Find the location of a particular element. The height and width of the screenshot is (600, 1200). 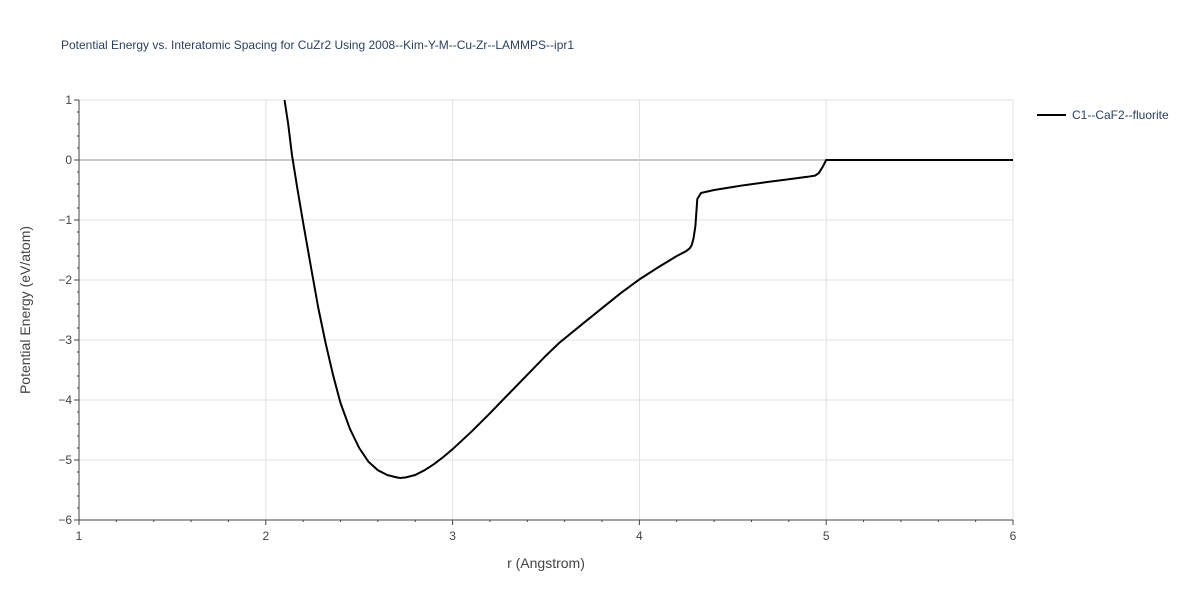

x-tick-label: 2 is located at coordinates (265, 536).